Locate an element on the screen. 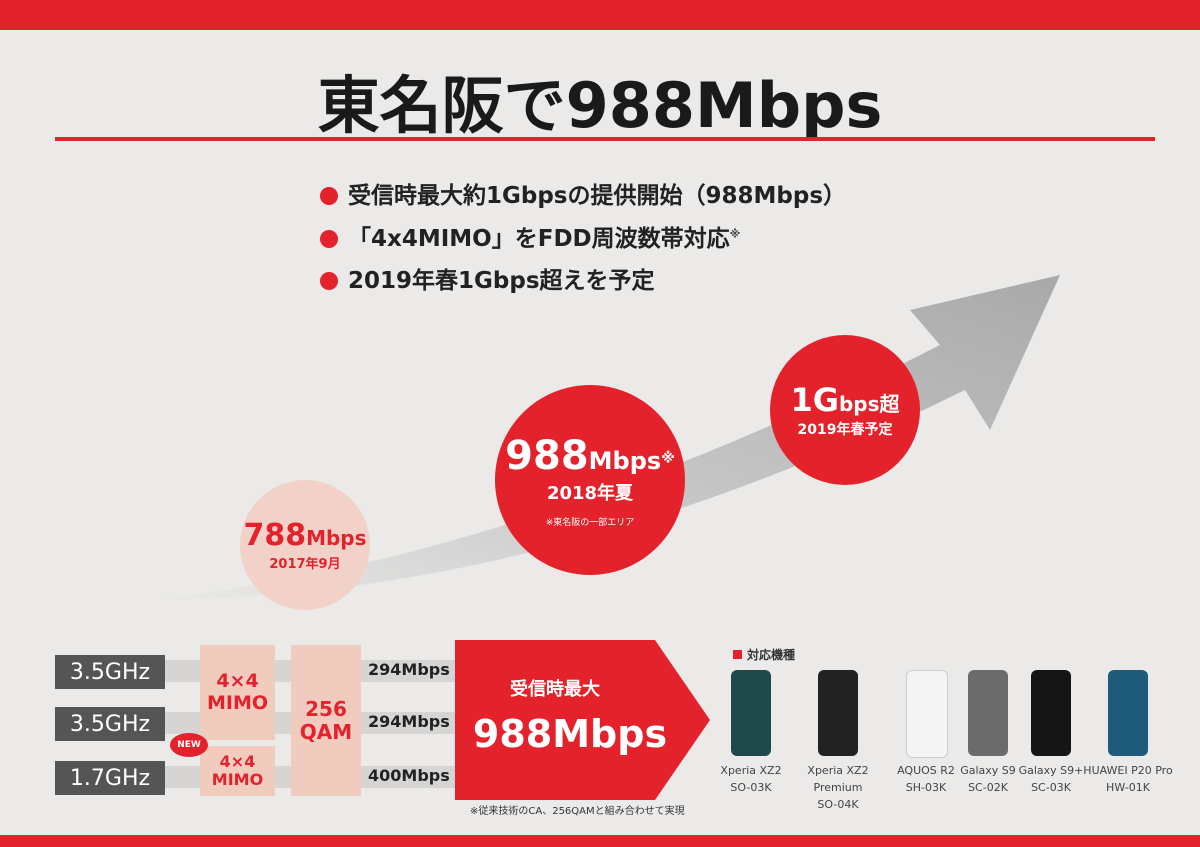  date: 2017年9月 is located at coordinates (305, 564).